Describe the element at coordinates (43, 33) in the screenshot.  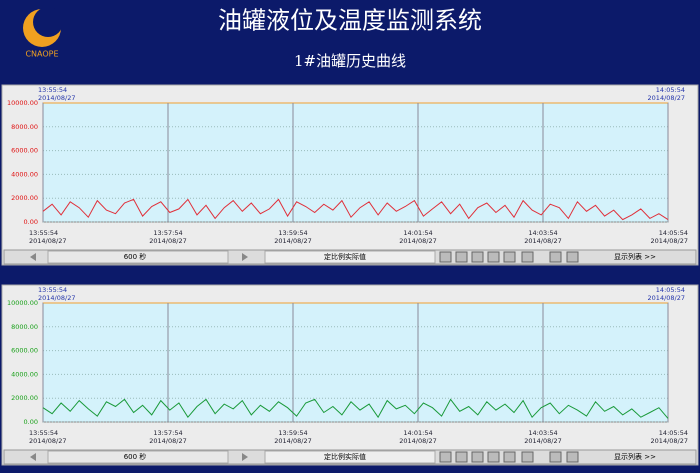
I see `logo: CNAOPE` at that location.